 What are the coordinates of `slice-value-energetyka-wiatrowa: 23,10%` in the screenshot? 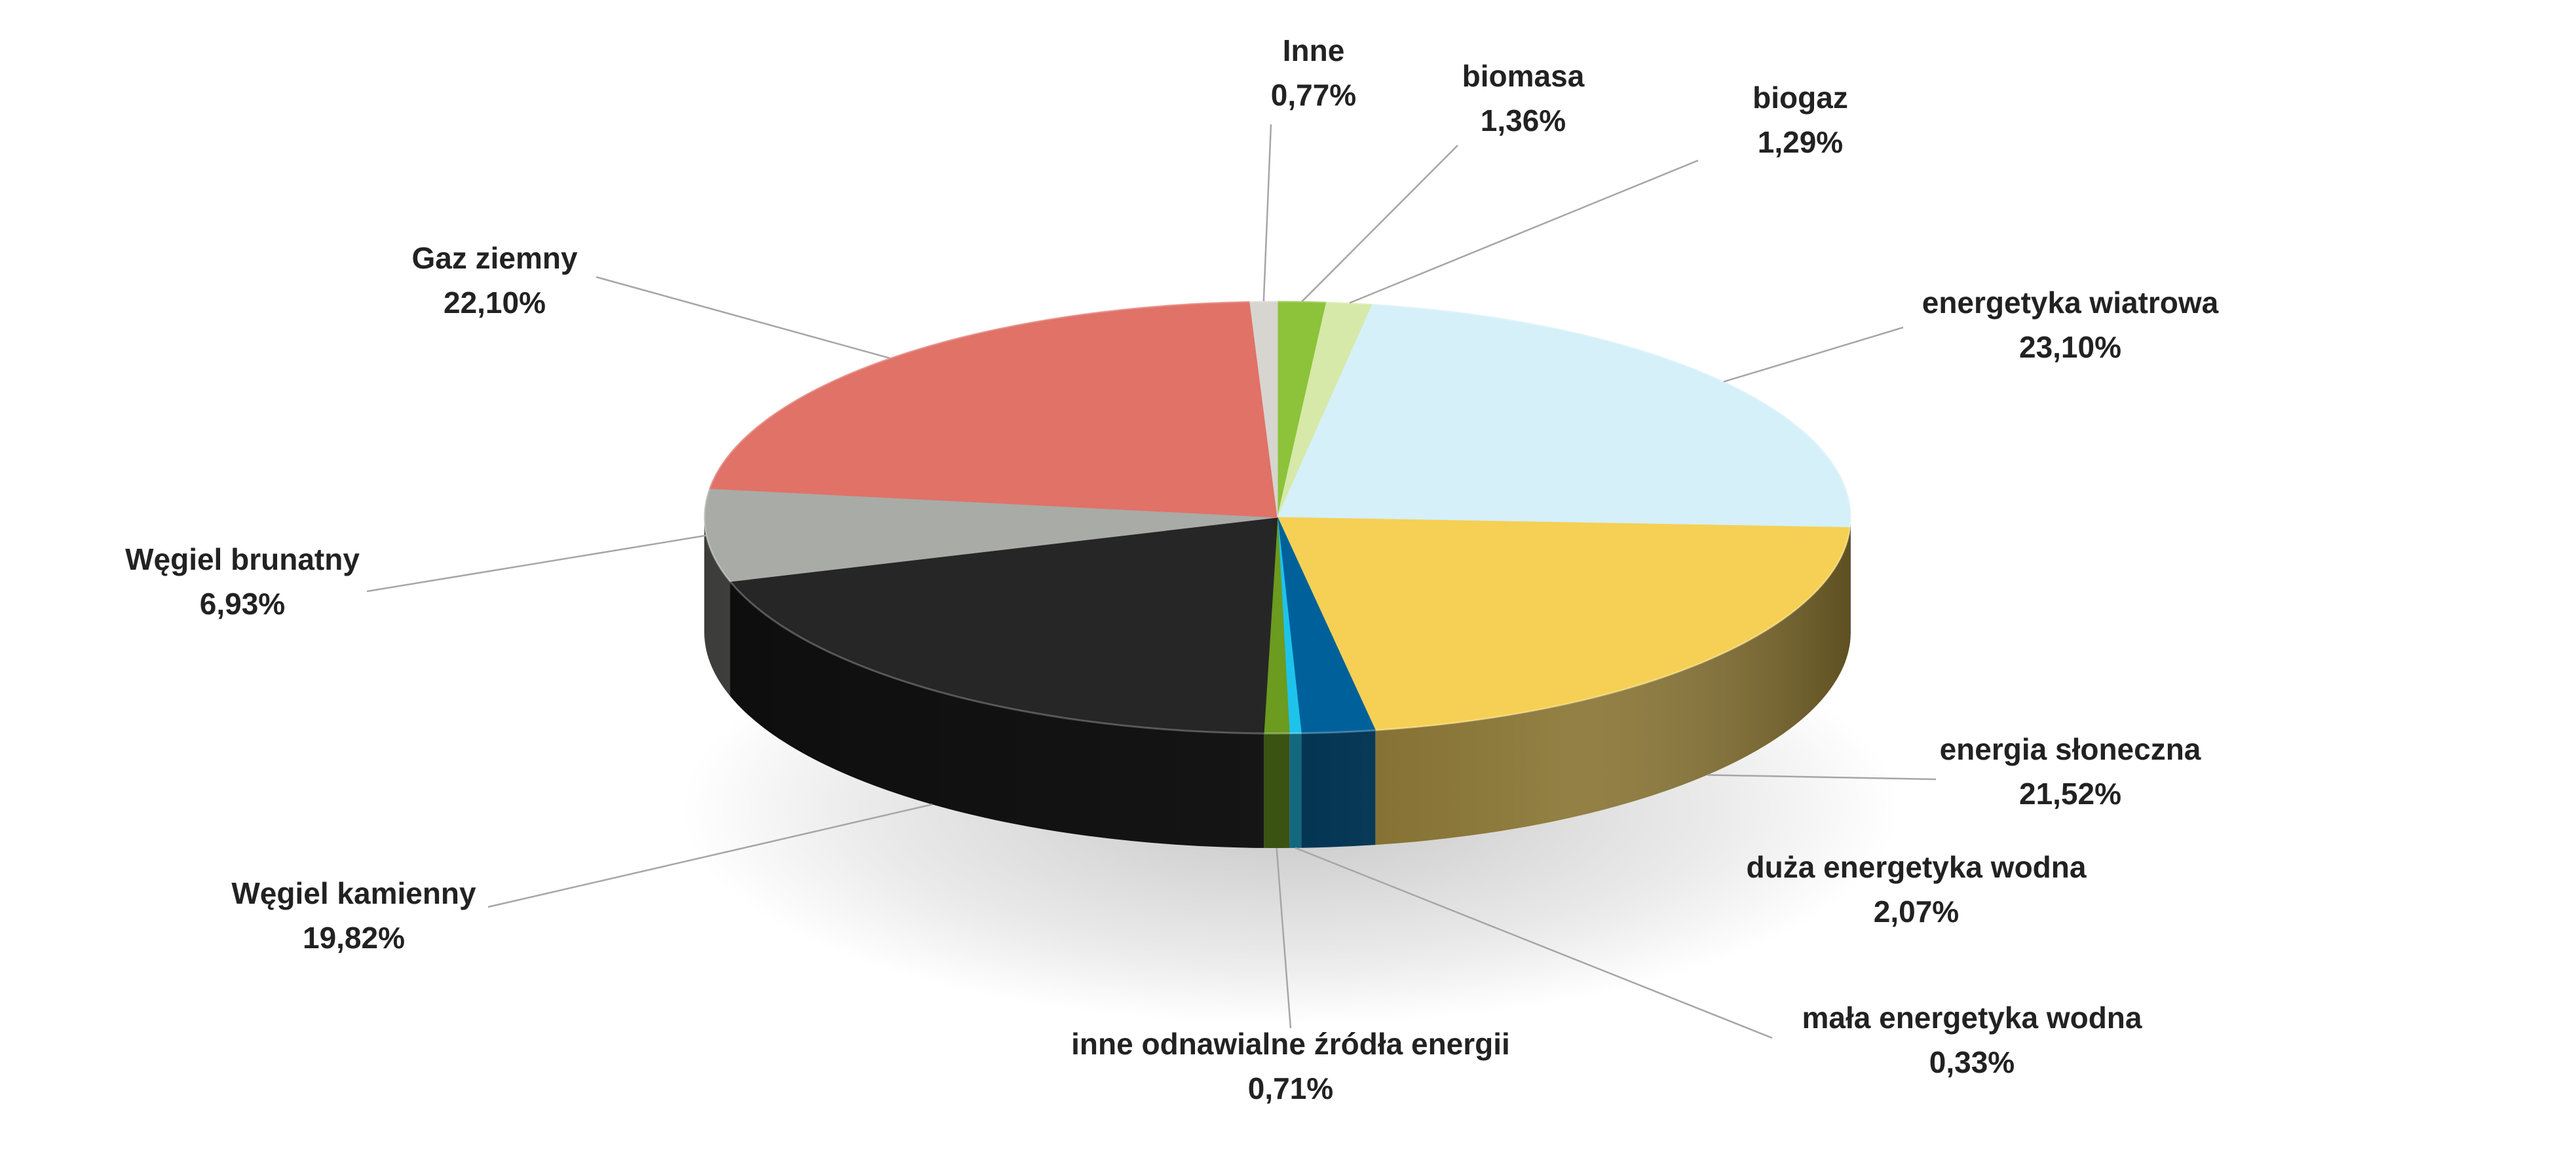 It's located at (2070, 347).